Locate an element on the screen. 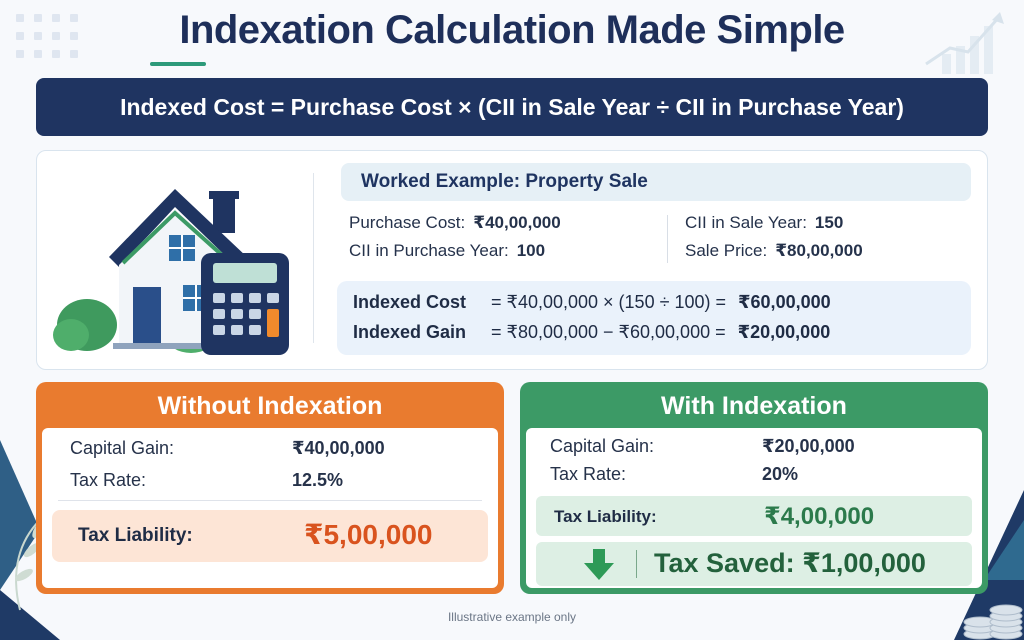 This screenshot has height=640, width=1024. example-heading: Worked Example: Property Sale is located at coordinates (656, 182).